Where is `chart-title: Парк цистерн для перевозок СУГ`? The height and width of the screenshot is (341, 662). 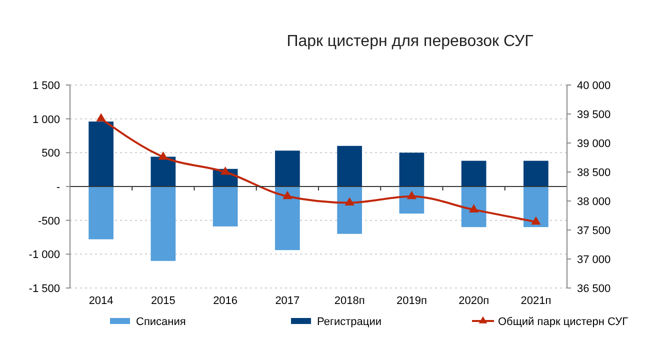
chart-title: Парк цистерн для перевозок СУГ is located at coordinates (410, 41).